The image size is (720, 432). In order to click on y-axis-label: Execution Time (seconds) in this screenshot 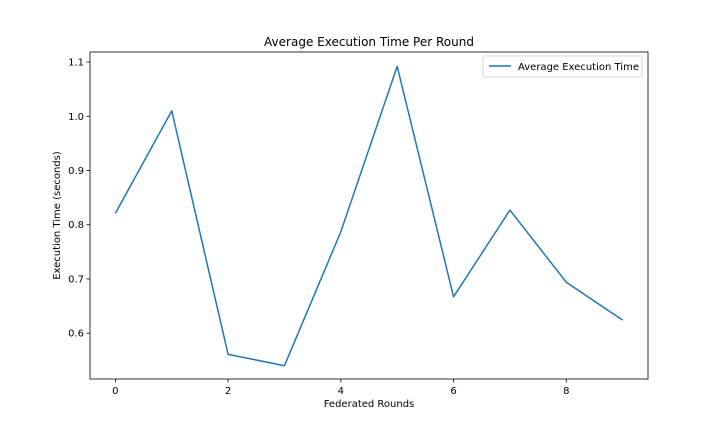, I will do `click(57, 215)`.